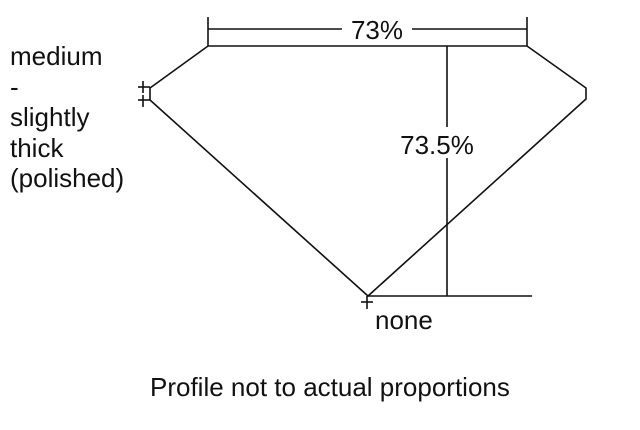 The width and height of the screenshot is (640, 430). I want to click on girdle-label-line: thick, so click(37, 148).